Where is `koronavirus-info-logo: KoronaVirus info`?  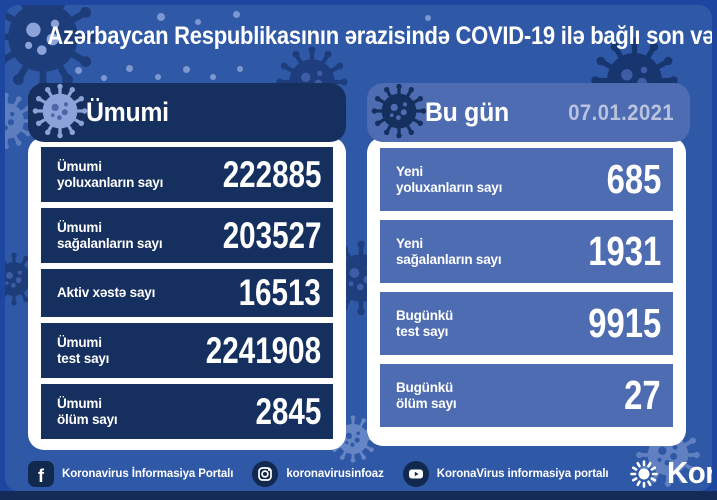 koronavirus-info-logo: KoronaVirus info is located at coordinates (670, 472).